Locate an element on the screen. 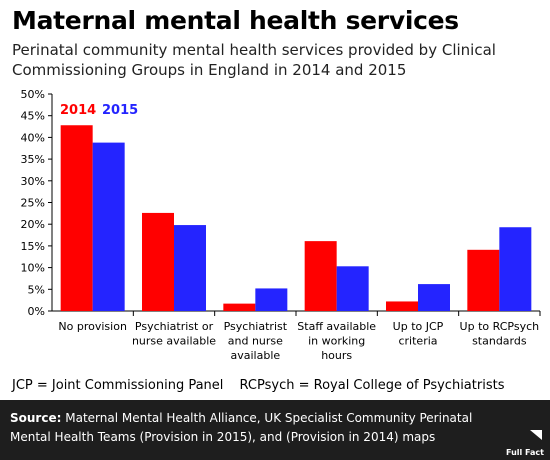 This screenshot has height=460, width=550. y-axis: 0% 5% 10% 15% 20% 25% 30% 35% 40% 45% 50% is located at coordinates (37, 203).